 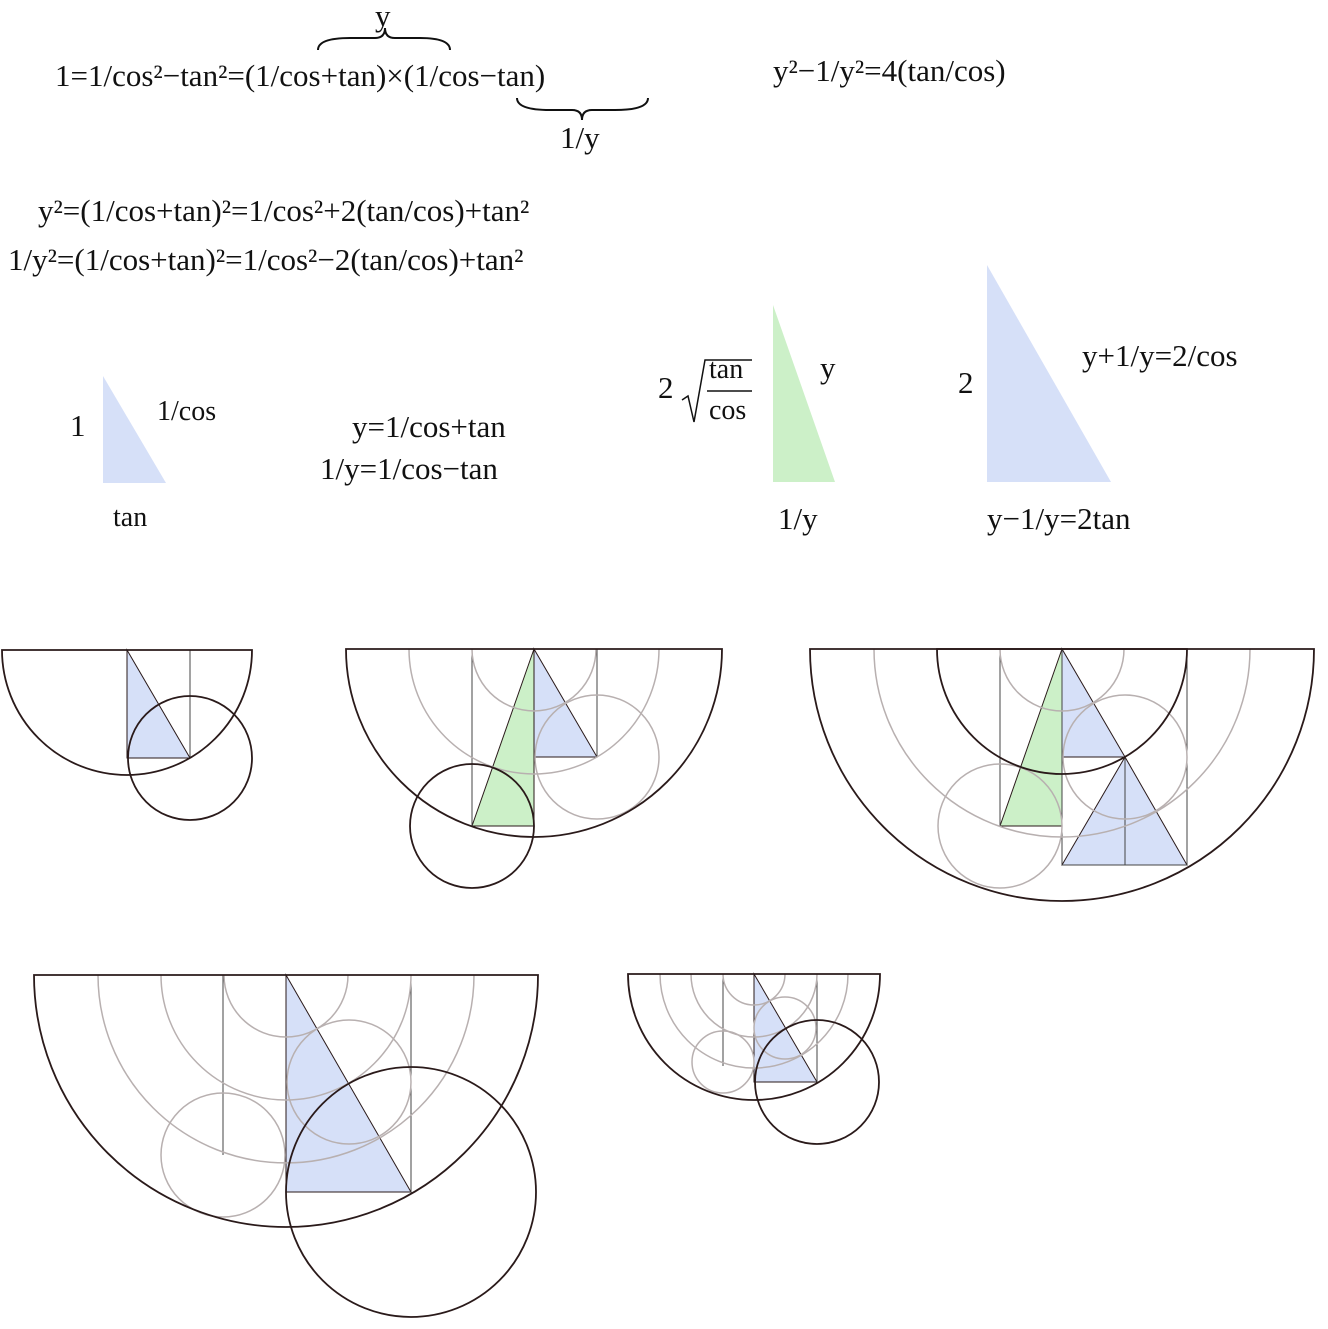 What do you see at coordinates (187, 411) in the screenshot?
I see `small-hyp-label: 1/cos` at bounding box center [187, 411].